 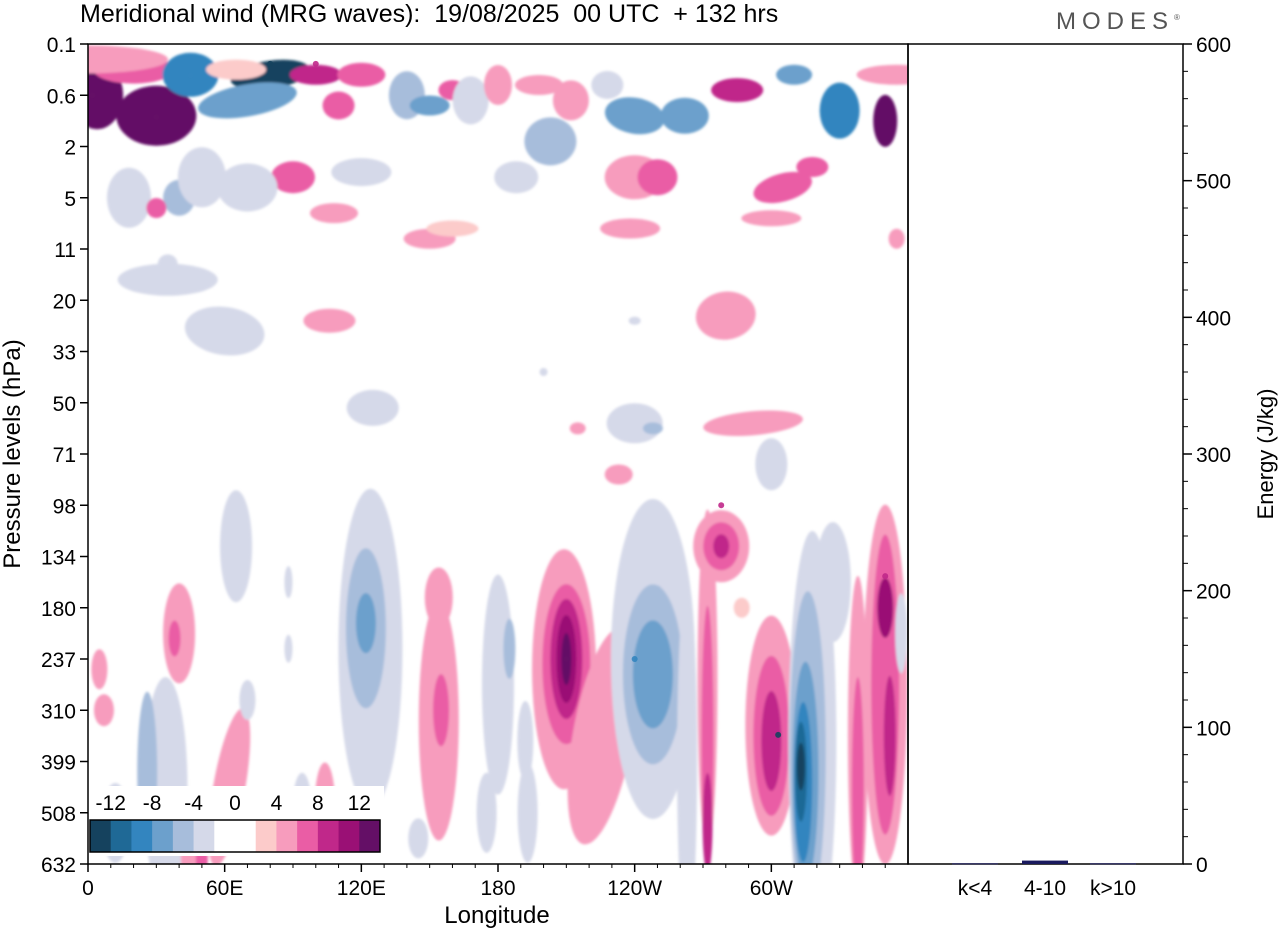 What do you see at coordinates (58, 660) in the screenshot?
I see `pressure-tick-label: 237` at bounding box center [58, 660].